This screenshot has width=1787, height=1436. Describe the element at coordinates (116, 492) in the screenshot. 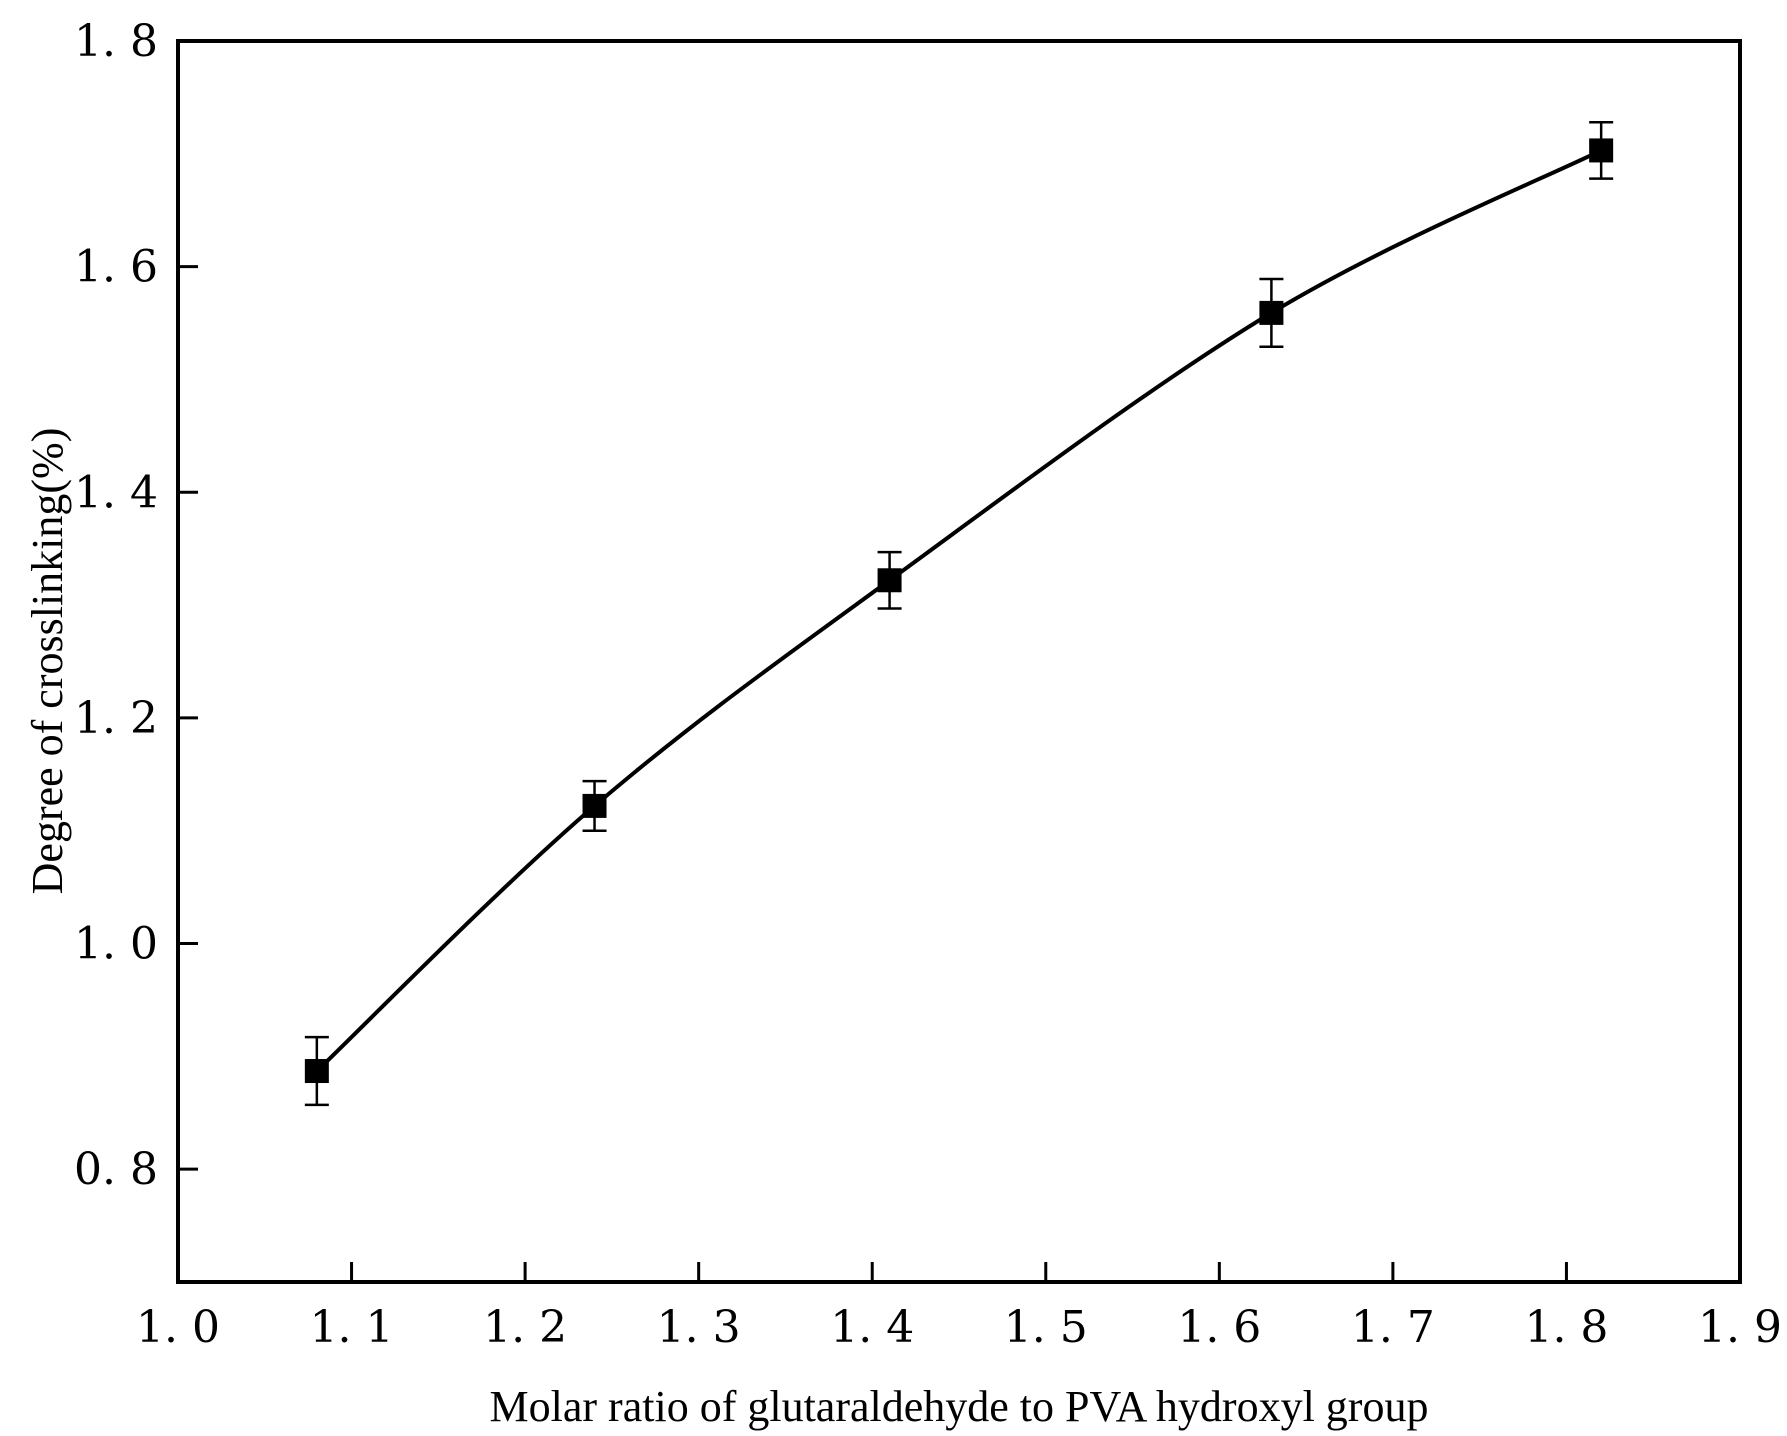

I see `y-tick-label: 1. 4` at that location.